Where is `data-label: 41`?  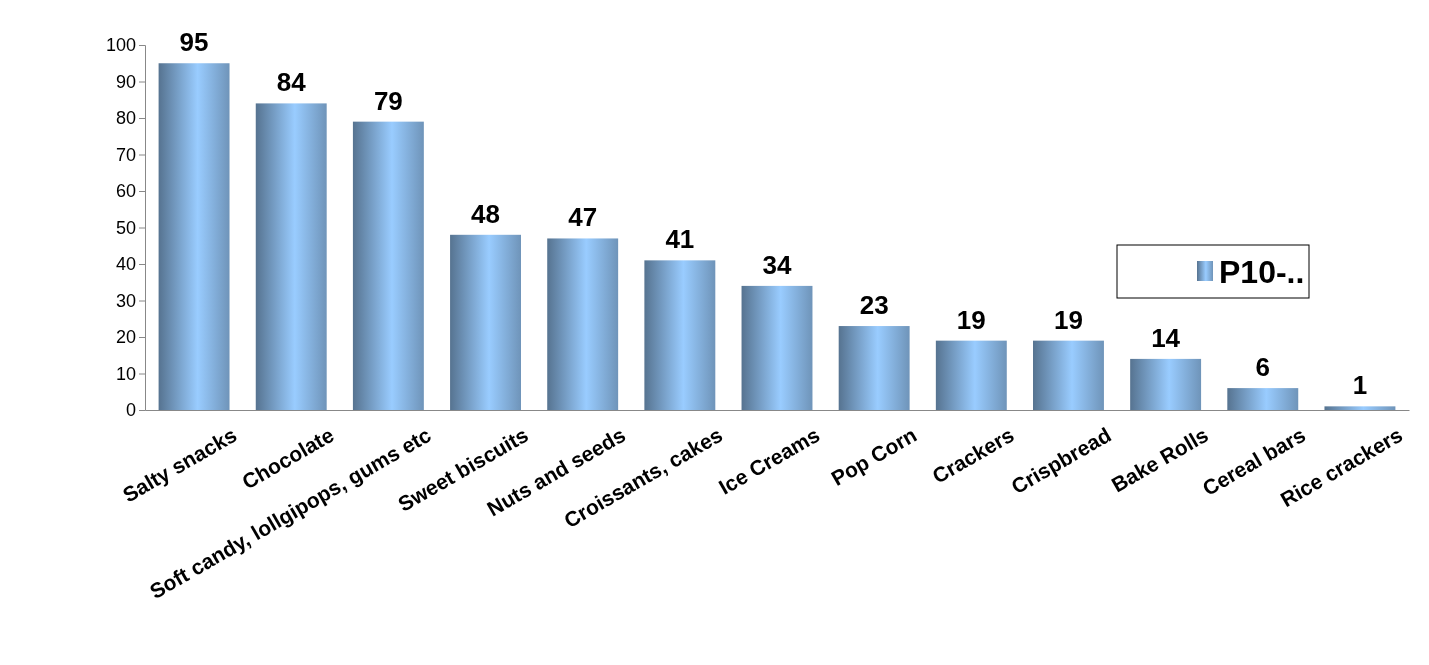
data-label: 41 is located at coordinates (680, 239).